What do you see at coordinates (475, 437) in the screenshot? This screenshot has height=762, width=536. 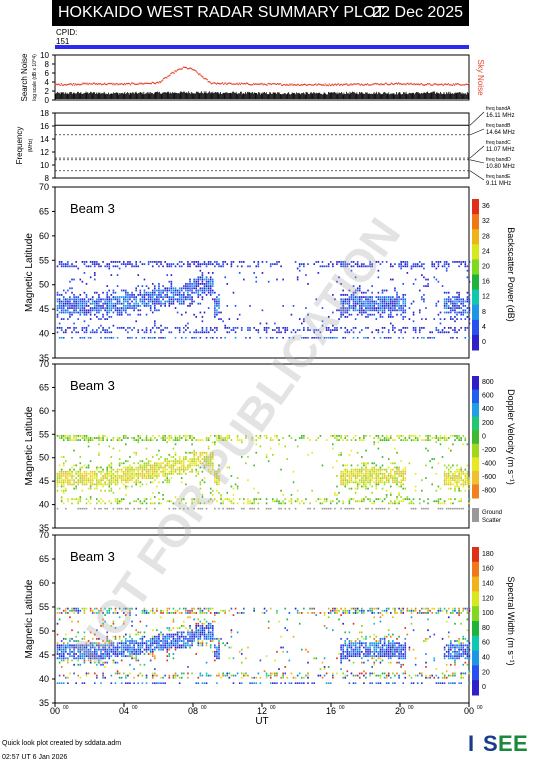 I see `velocity-panel-colorbar-segment` at bounding box center [475, 437].